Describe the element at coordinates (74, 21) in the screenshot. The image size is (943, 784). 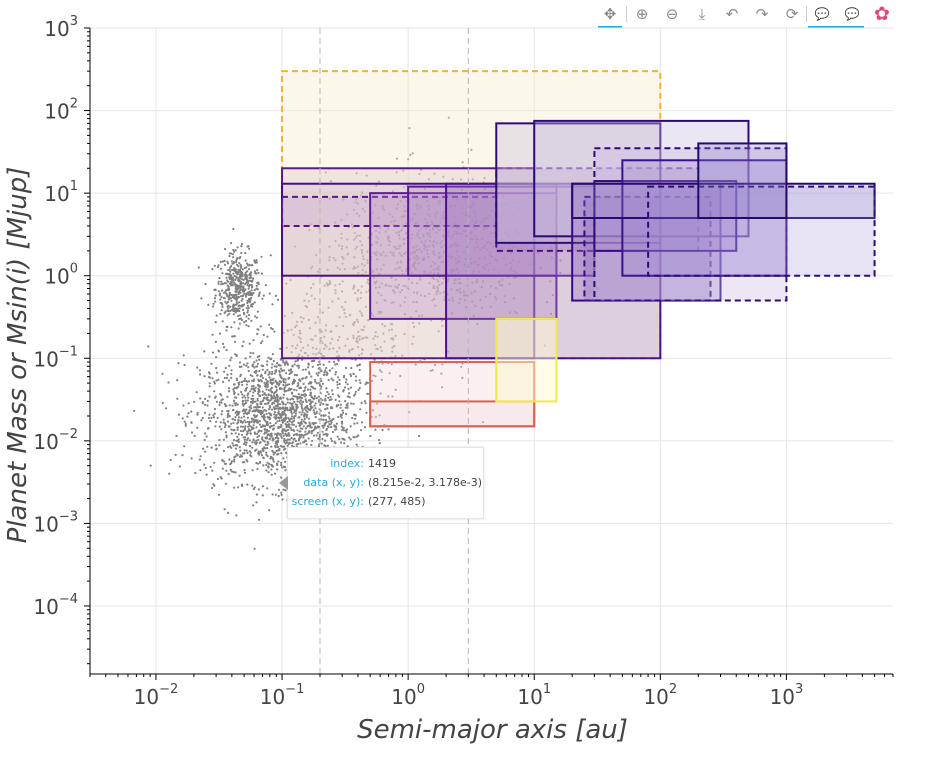
I see `tick-exponent: 3` at that location.